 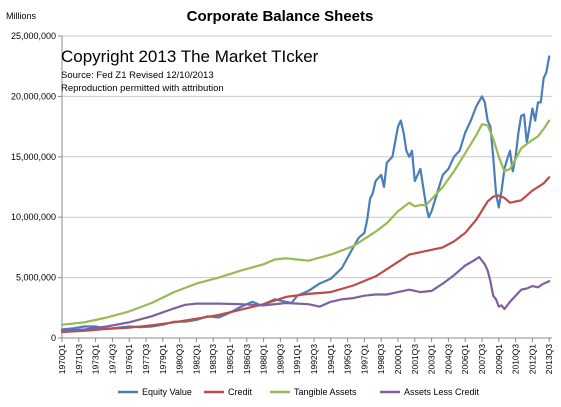 What do you see at coordinates (21, 16) in the screenshot?
I see `y-axis-label: Millions` at bounding box center [21, 16].